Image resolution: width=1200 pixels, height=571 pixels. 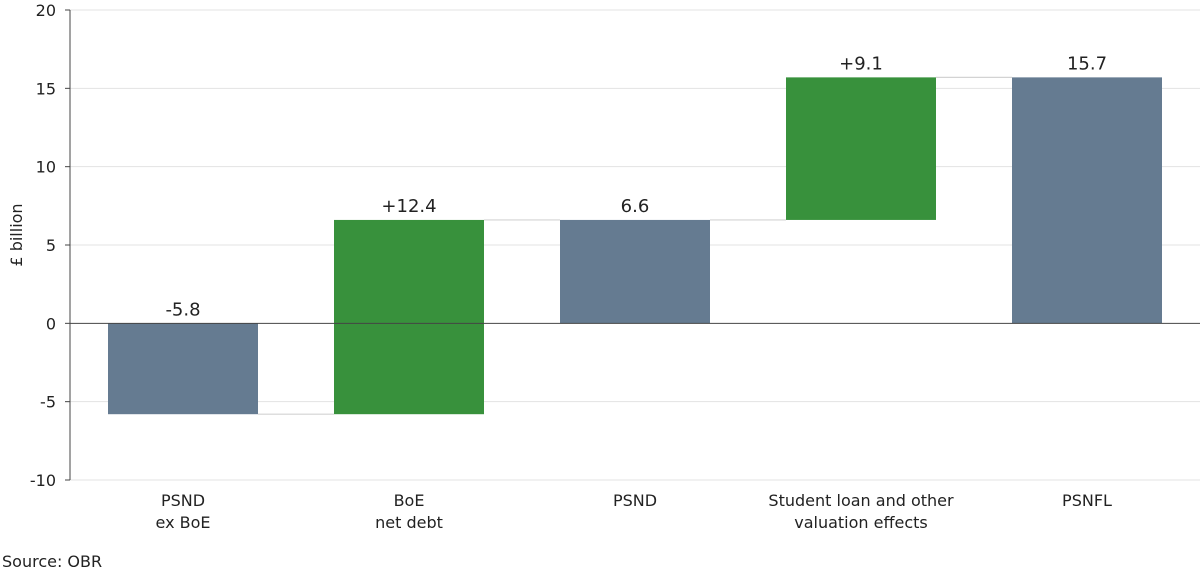 What do you see at coordinates (68, 245) in the screenshot?
I see `y-axis` at bounding box center [68, 245].